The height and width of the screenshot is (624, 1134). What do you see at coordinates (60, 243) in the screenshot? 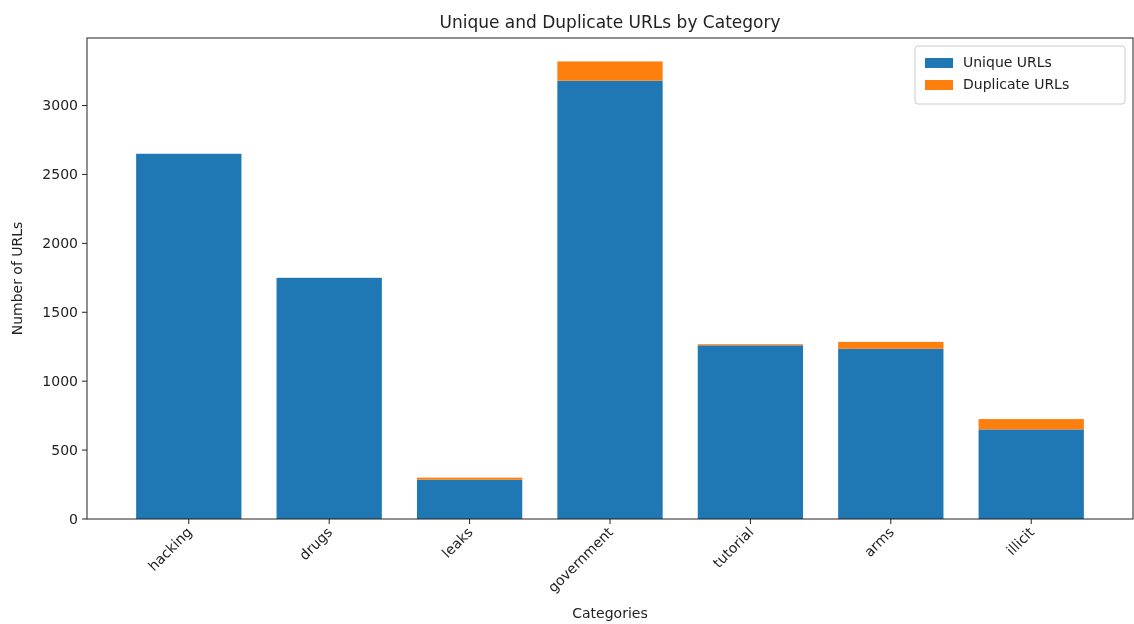
I see `y-tick-label: 2000` at bounding box center [60, 243].